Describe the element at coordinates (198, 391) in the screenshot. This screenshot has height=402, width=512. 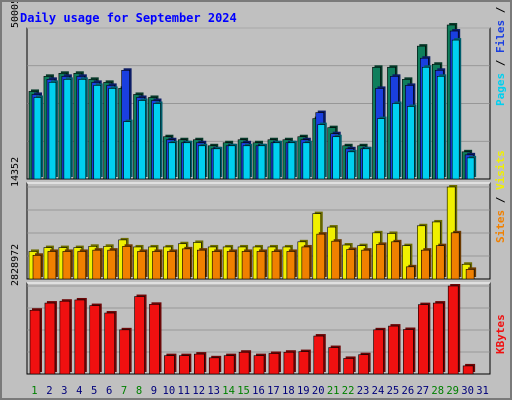
I see `x-tick-label-day-12: 12` at that location.